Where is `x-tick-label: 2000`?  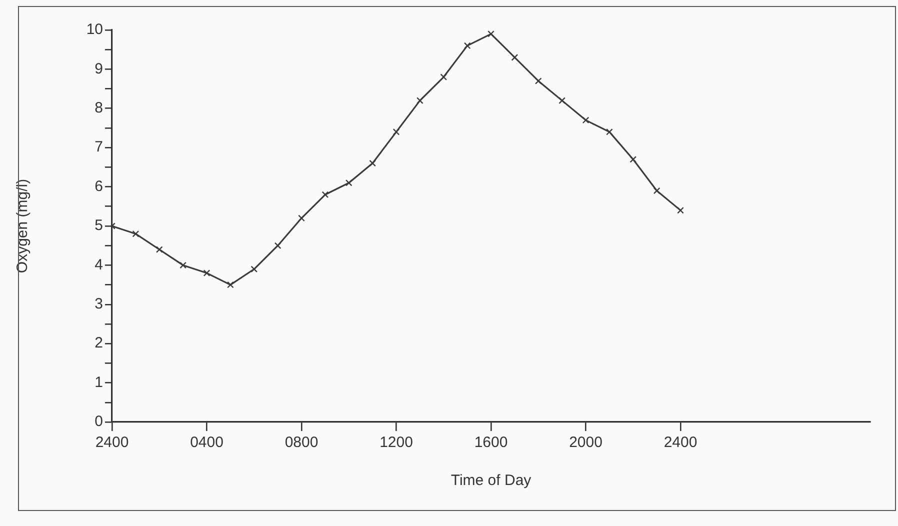 x-tick-label: 2000 is located at coordinates (585, 443).